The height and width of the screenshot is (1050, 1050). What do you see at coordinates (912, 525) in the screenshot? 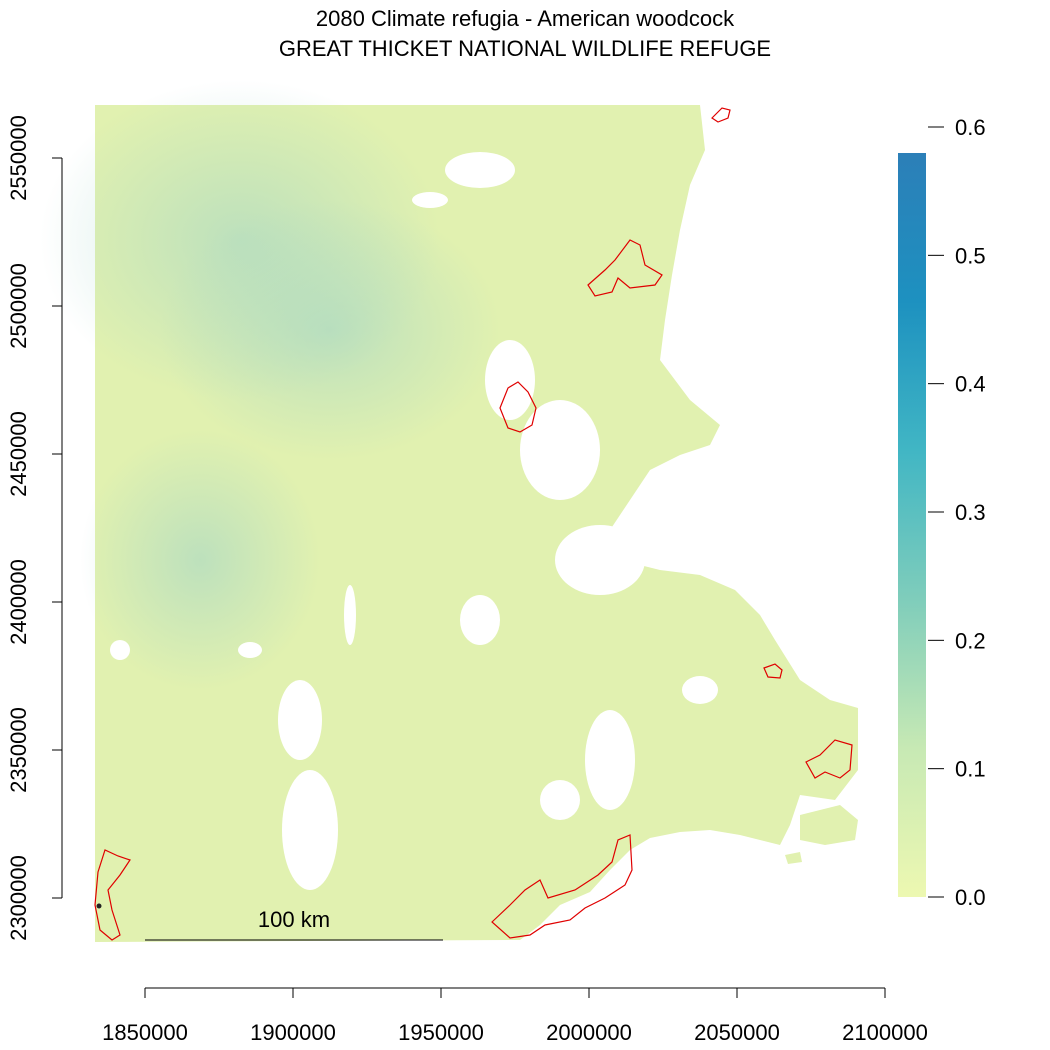
I see `legend-colorbar` at bounding box center [912, 525].